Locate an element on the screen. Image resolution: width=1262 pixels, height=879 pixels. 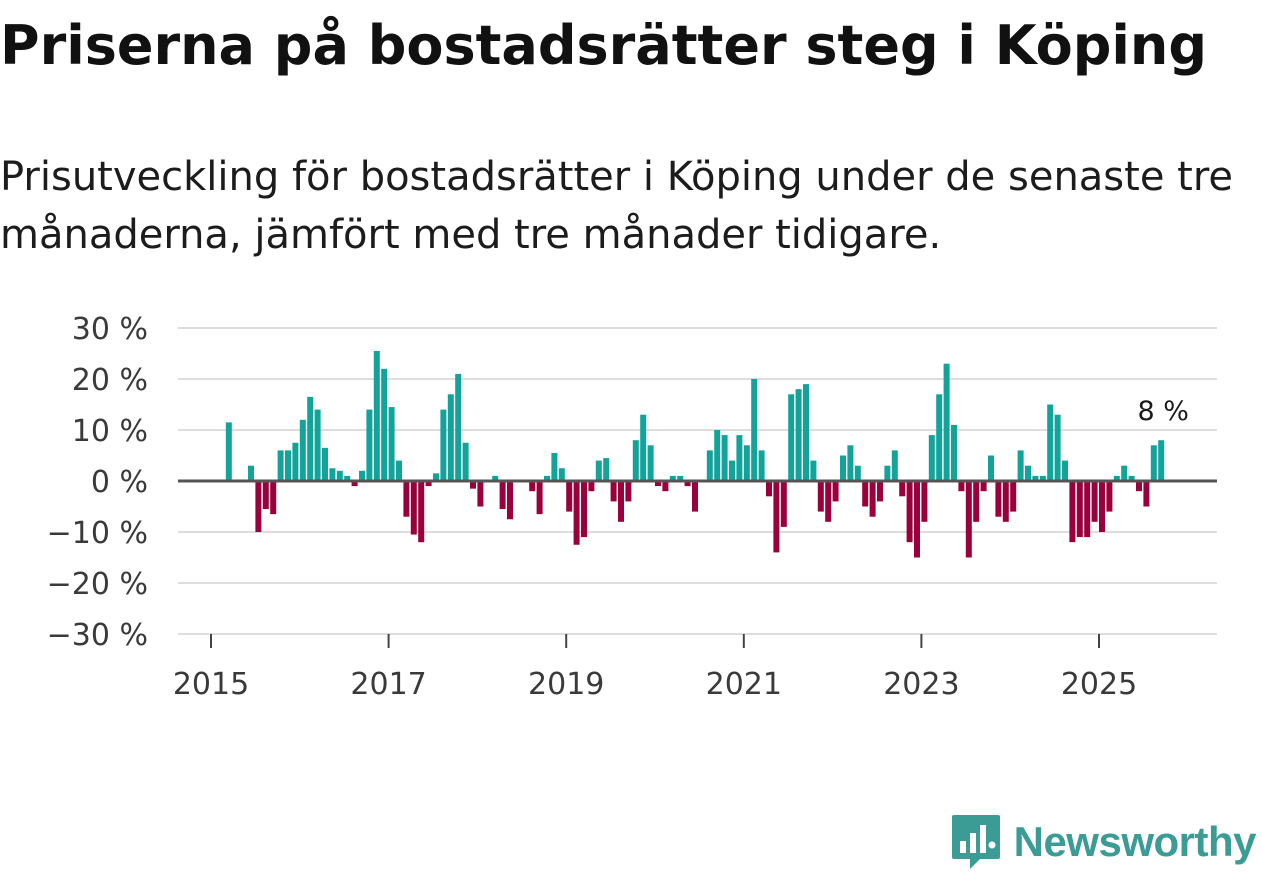
latest-value-annotation: 8 % is located at coordinates (1162, 411).